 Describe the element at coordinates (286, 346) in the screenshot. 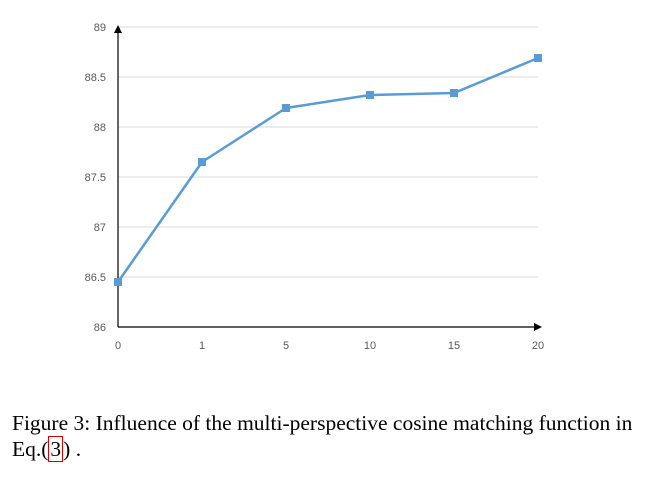

I see `x-tick-label: 5` at that location.